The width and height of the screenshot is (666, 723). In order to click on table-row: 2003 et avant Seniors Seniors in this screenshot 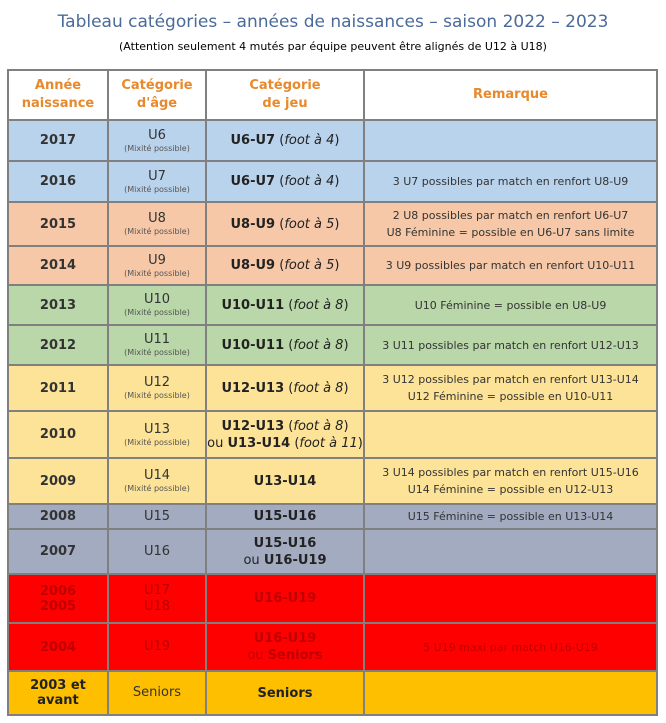, I will do `click(332, 693)`.